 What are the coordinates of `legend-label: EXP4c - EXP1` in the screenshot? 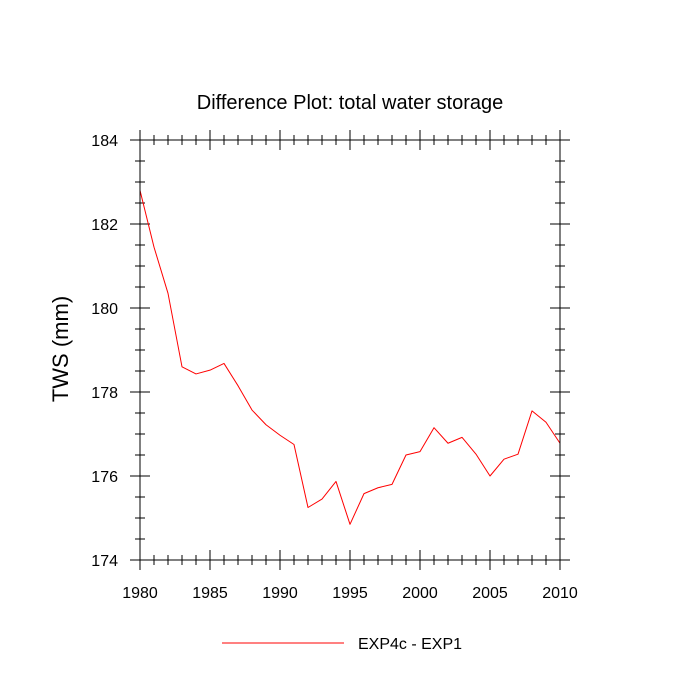 It's located at (410, 644).